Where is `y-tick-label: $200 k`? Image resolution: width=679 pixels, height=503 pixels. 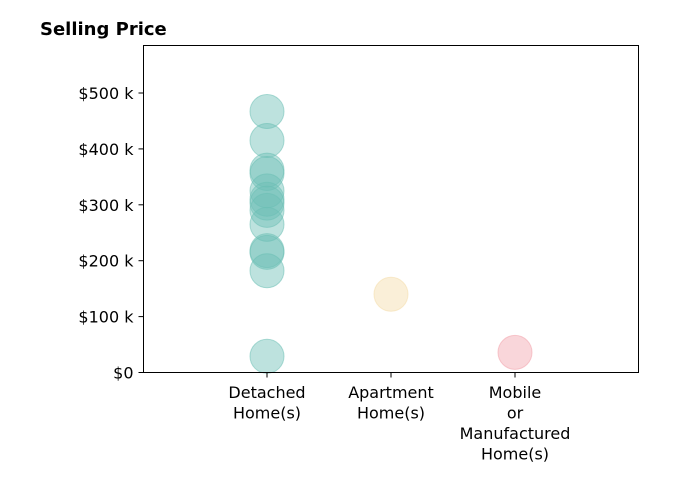 y-tick-label: $200 k is located at coordinates (106, 261).